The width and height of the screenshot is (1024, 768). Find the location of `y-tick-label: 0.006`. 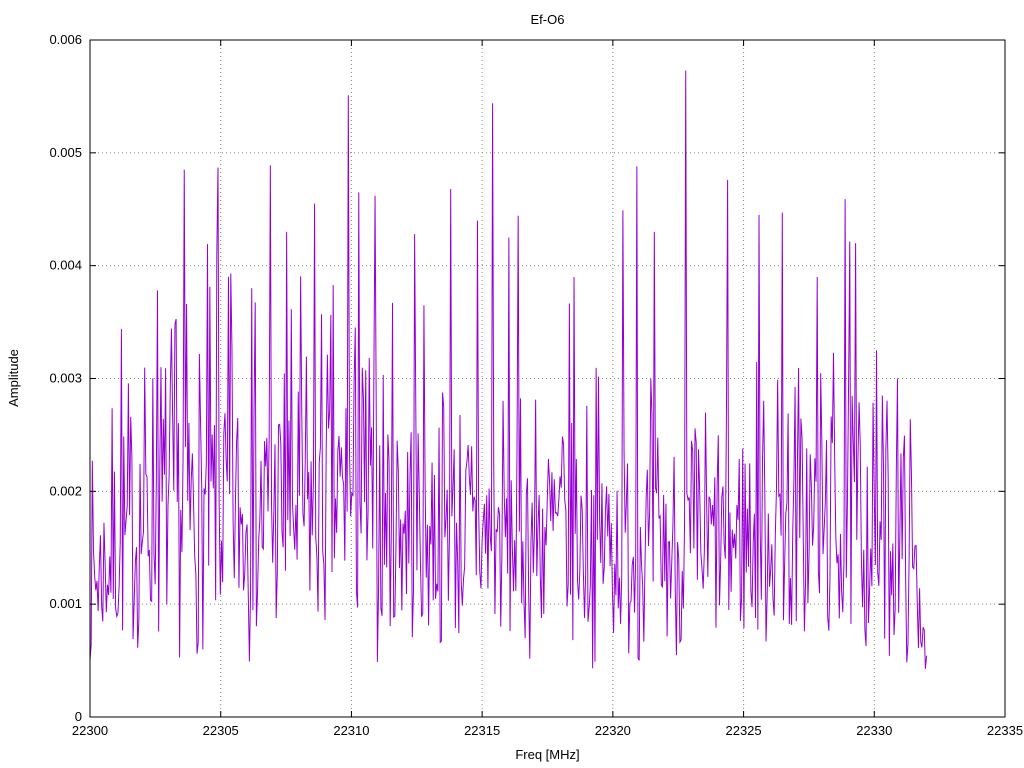

y-tick-label: 0.006 is located at coordinates (65, 39).